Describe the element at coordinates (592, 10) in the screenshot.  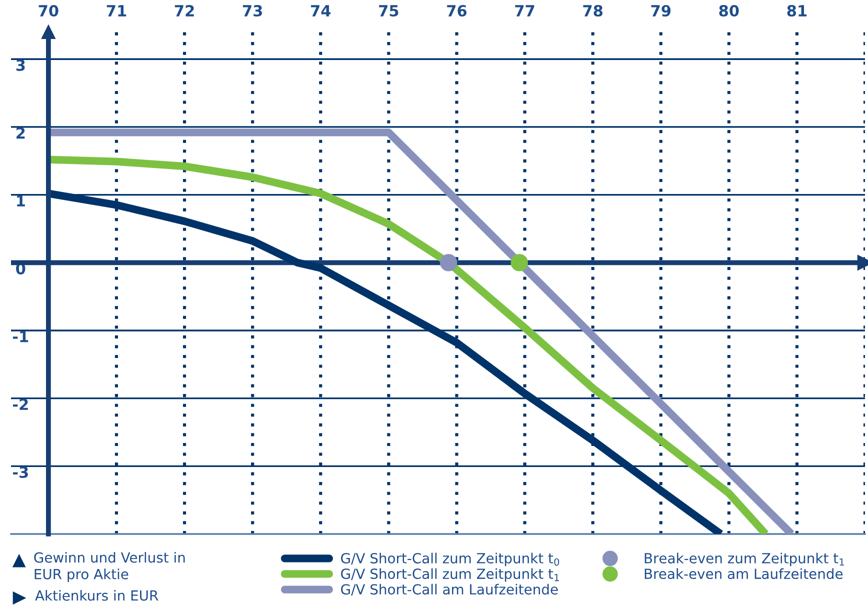
I see `x-tick-label: 78` at that location.